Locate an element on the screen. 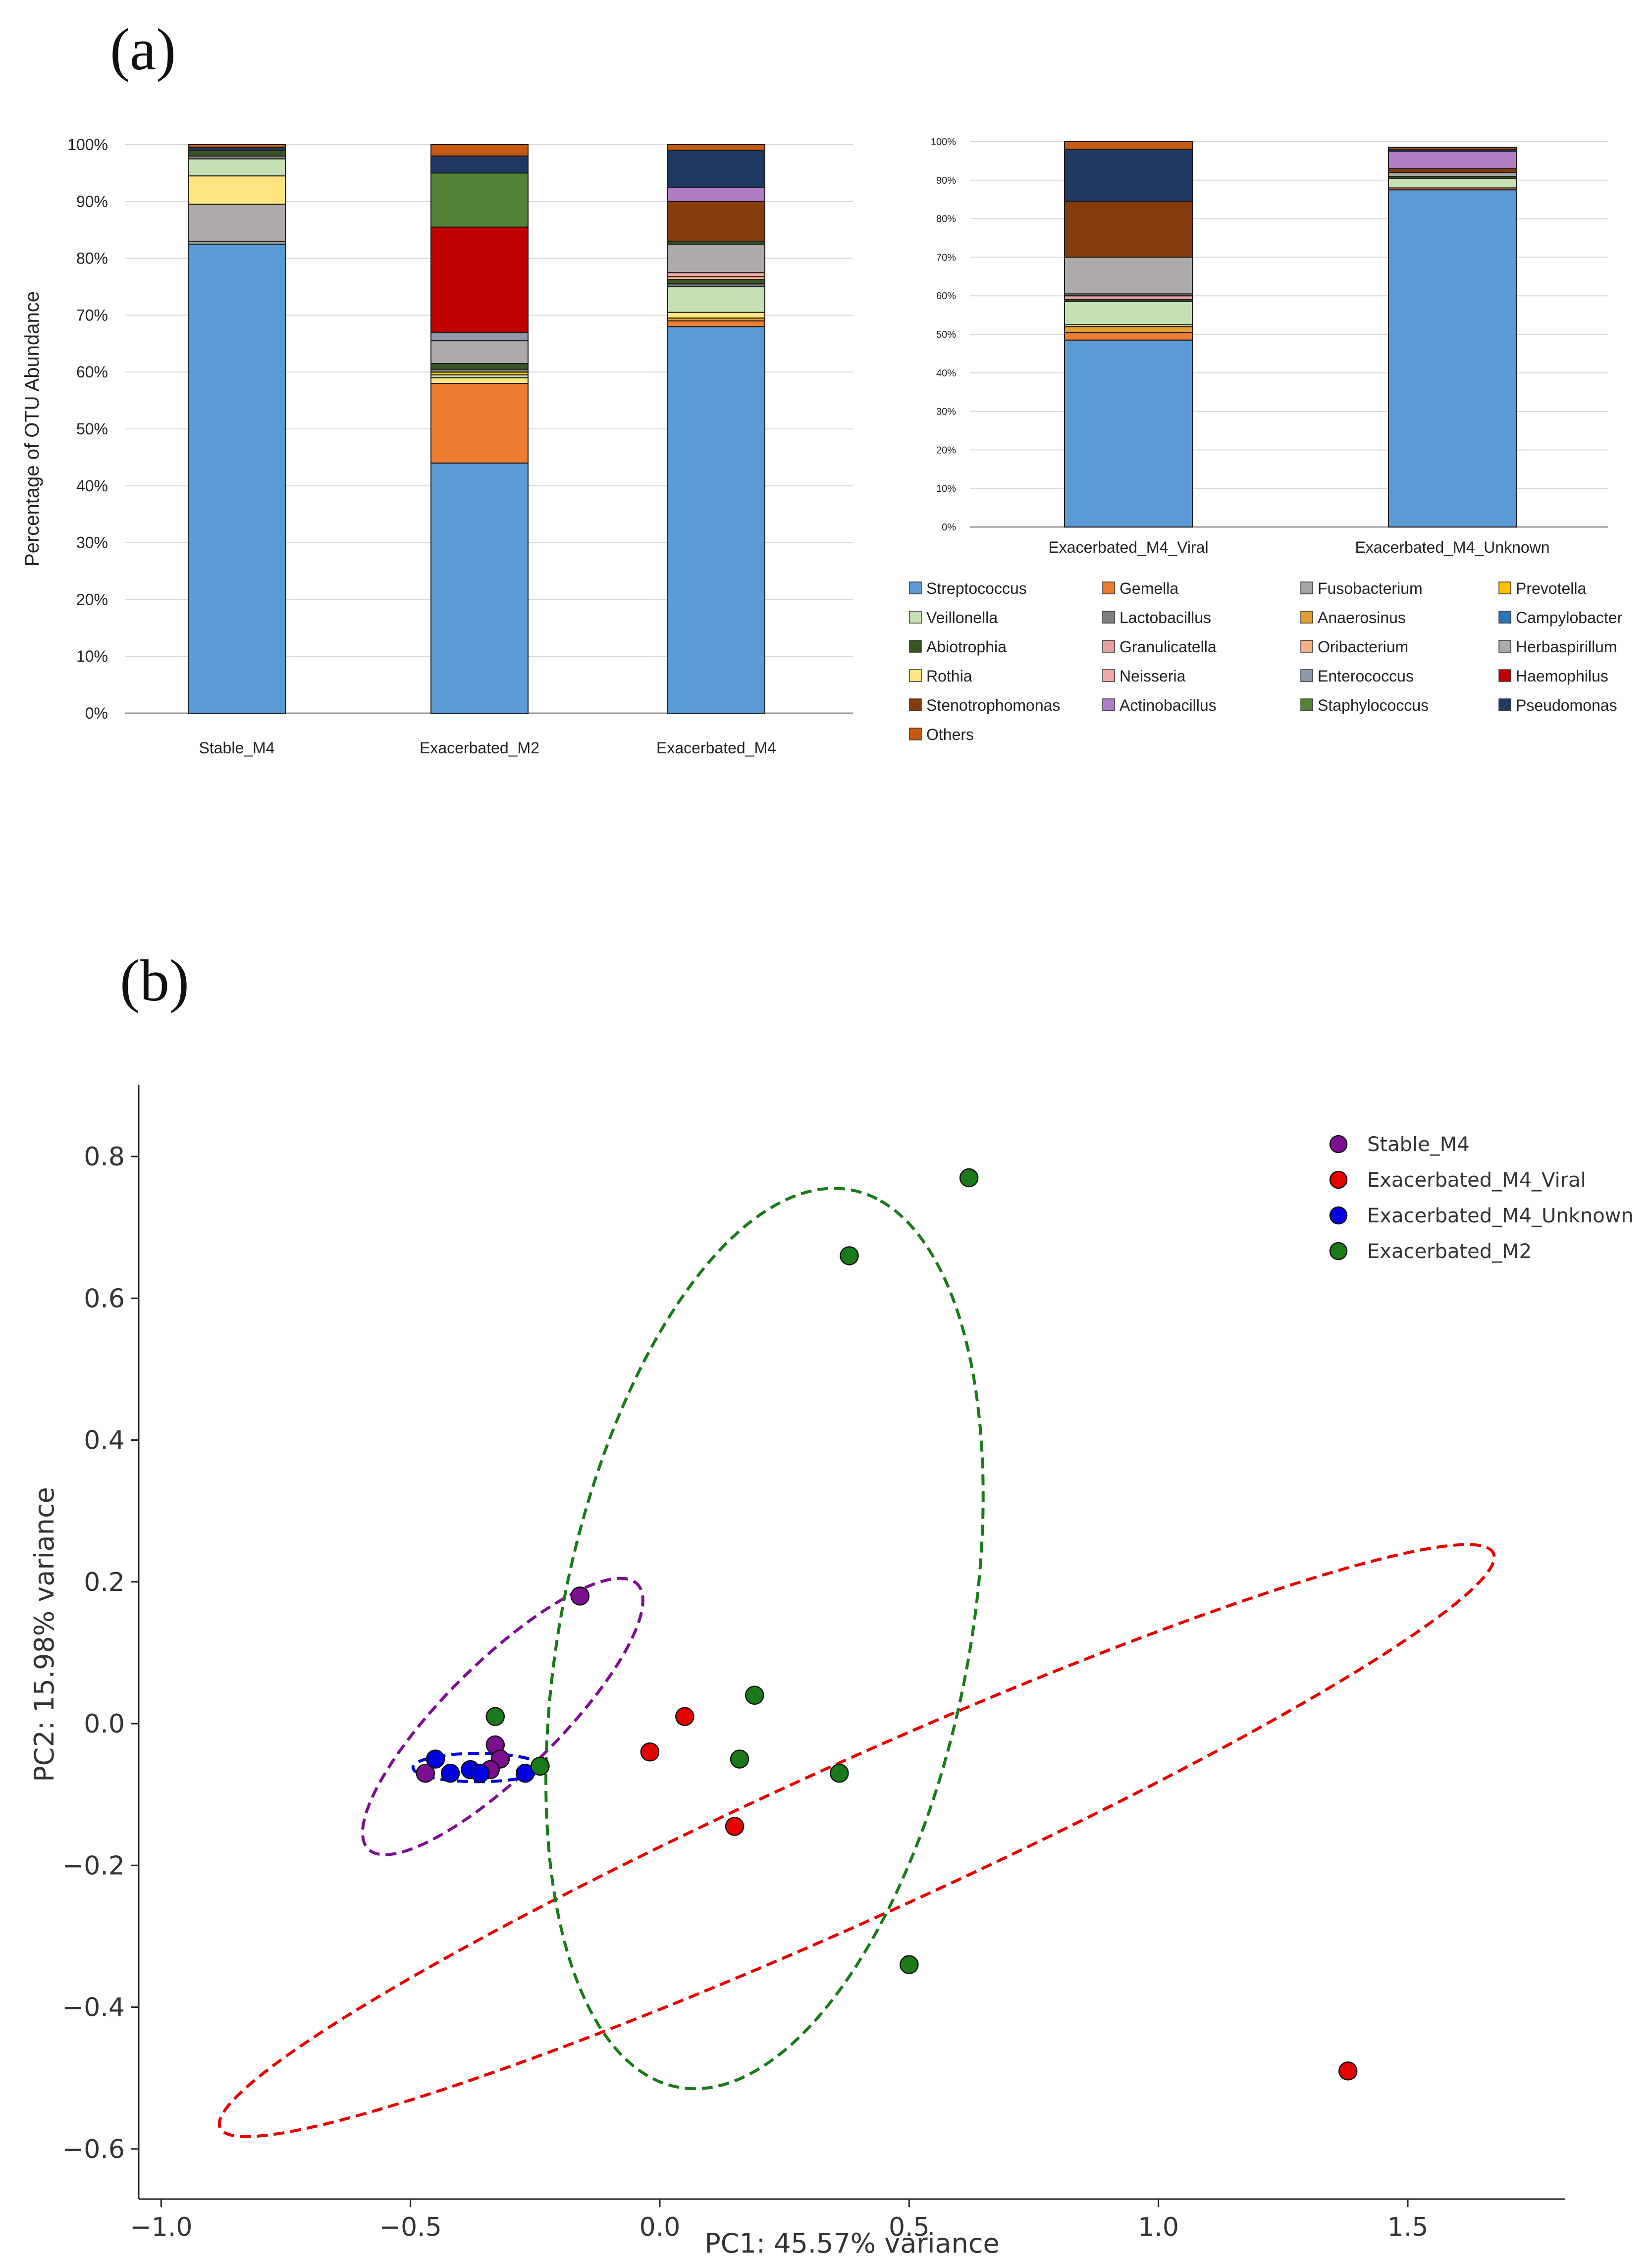 Image resolution: width=1652 pixels, height=2260 pixels. y-axis-title: Percentage of OTU Abundance is located at coordinates (32, 429).